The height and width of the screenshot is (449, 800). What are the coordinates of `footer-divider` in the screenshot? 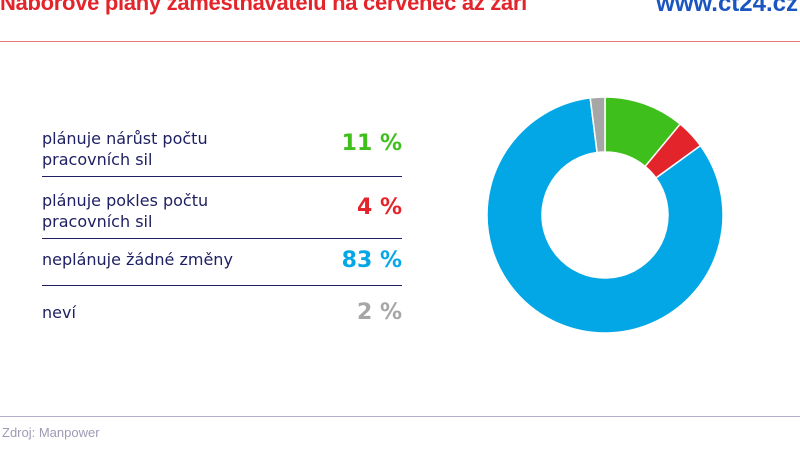 It's located at (400, 416).